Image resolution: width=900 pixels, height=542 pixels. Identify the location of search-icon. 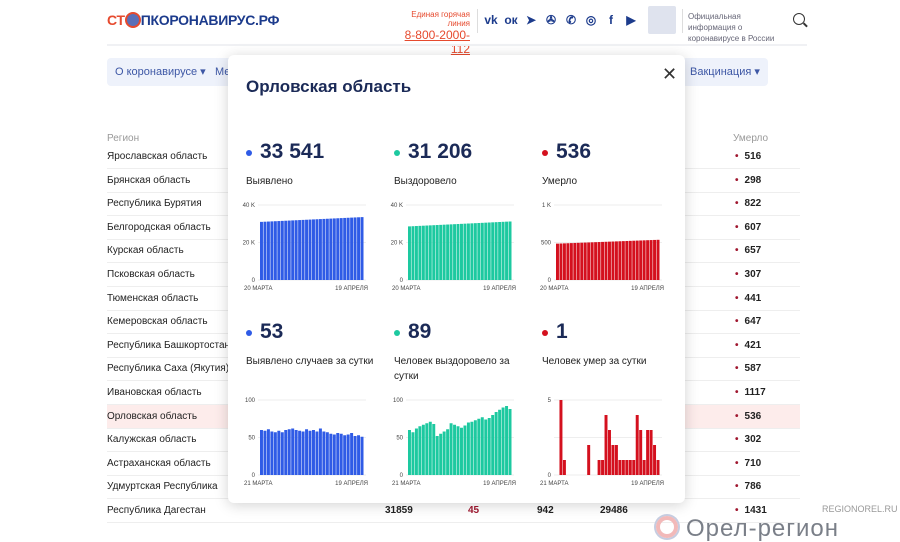
(799, 19).